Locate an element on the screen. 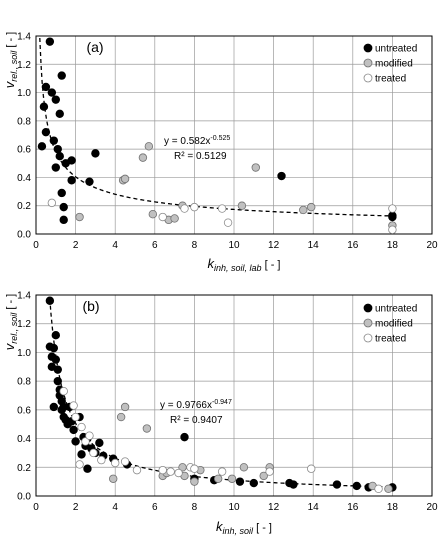  x-axis-label: kinh, soil, lab [ - ] is located at coordinates (244, 264).